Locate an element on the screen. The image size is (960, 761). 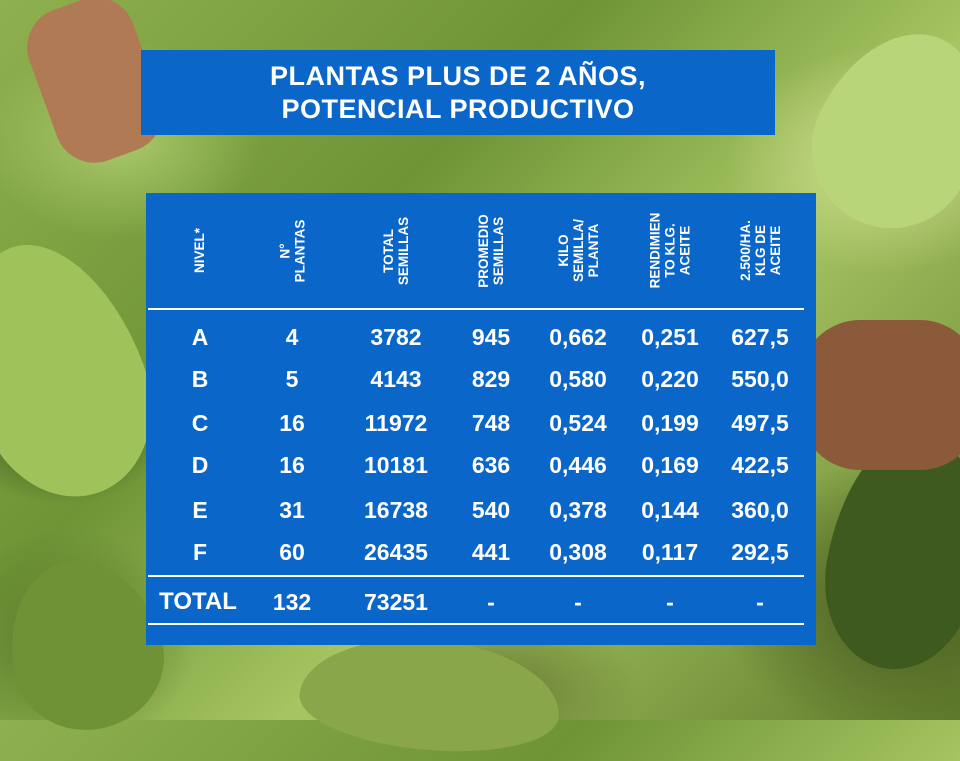
header-kilo-semilla: KILO SEMILLA/ PLANTA is located at coordinates (578, 250).